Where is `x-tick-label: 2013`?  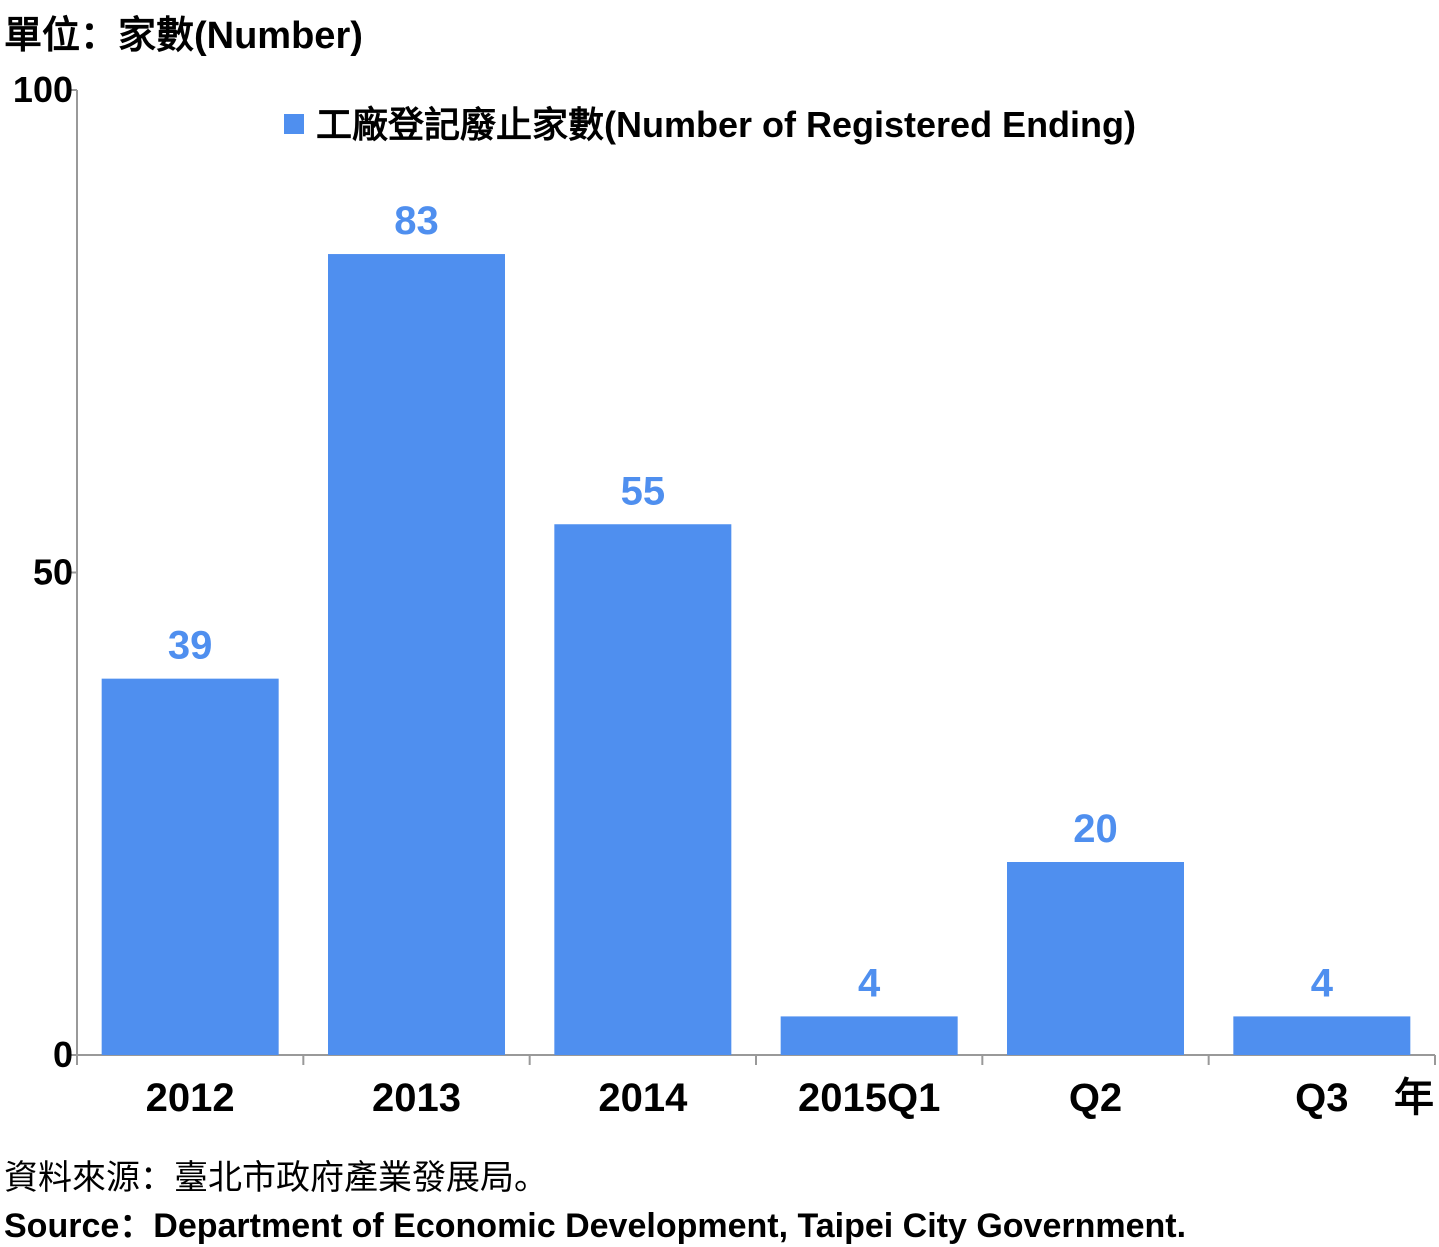
x-tick-label: 2013 is located at coordinates (416, 1098).